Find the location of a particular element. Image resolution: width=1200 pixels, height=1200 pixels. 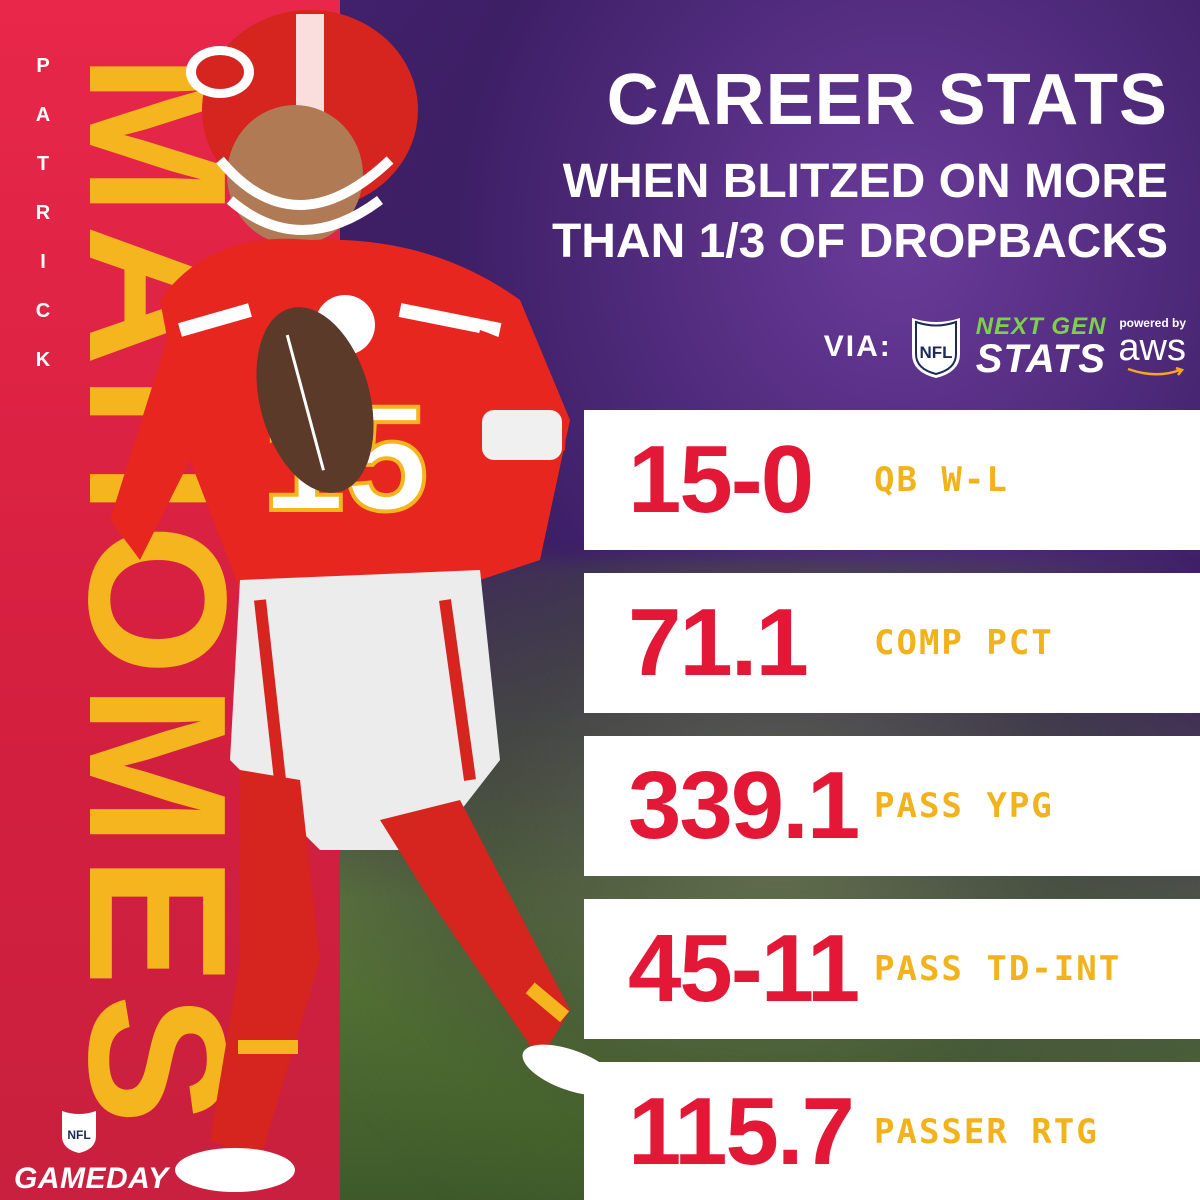

stat-card: 15-0 QB W-L is located at coordinates (892, 480).